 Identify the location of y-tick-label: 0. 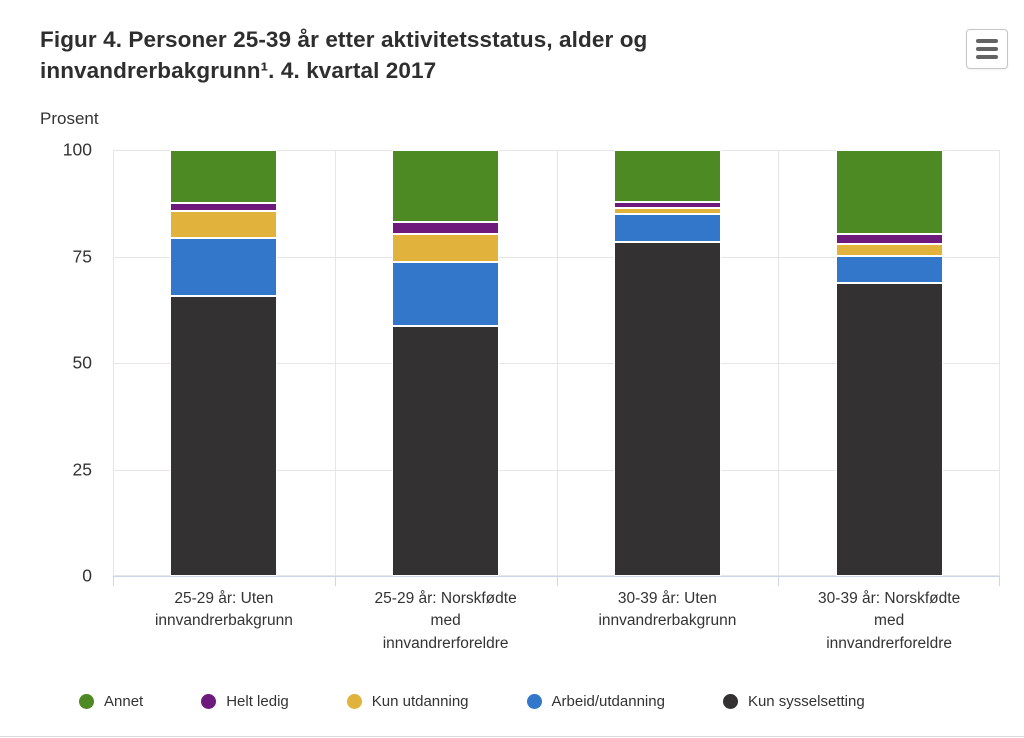
(87, 575).